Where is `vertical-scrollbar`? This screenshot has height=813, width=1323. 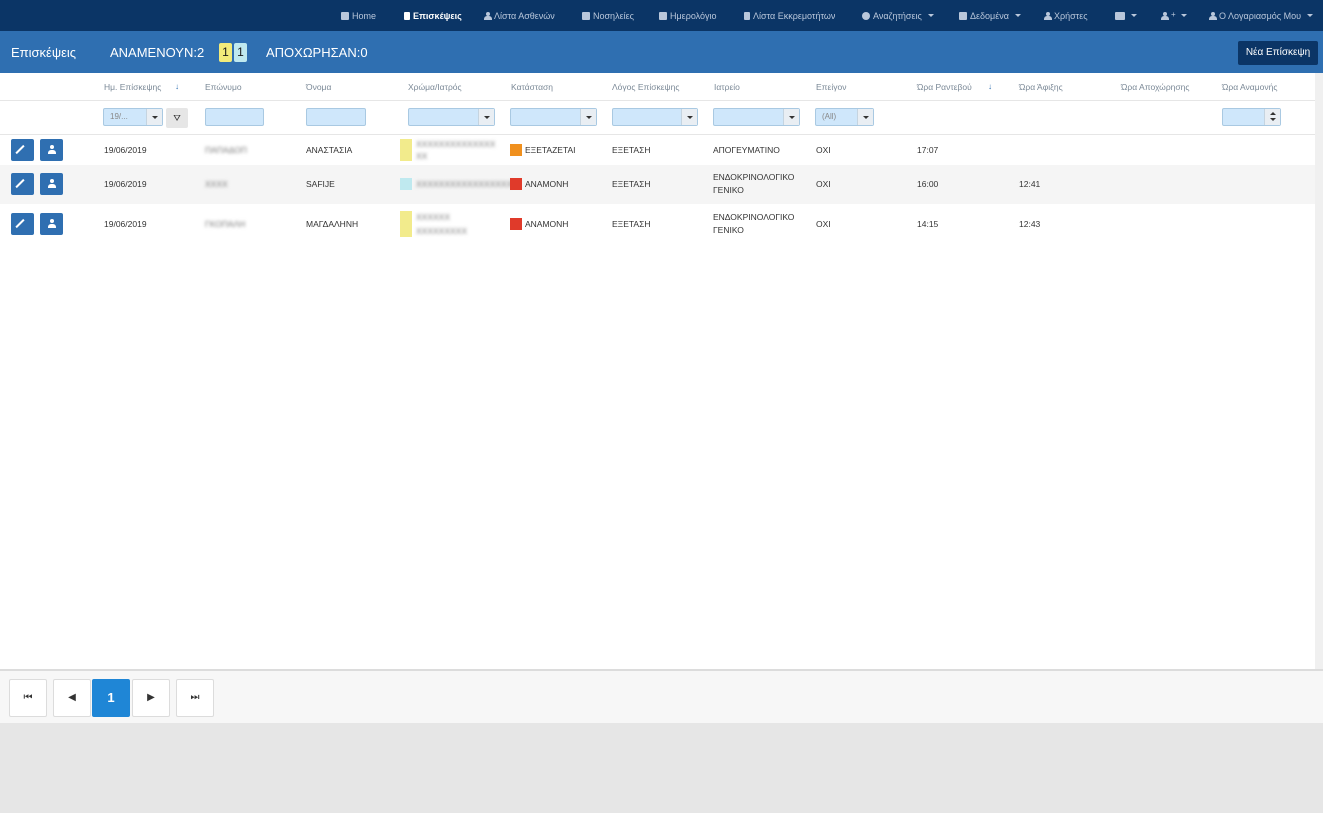 vertical-scrollbar is located at coordinates (1319, 371).